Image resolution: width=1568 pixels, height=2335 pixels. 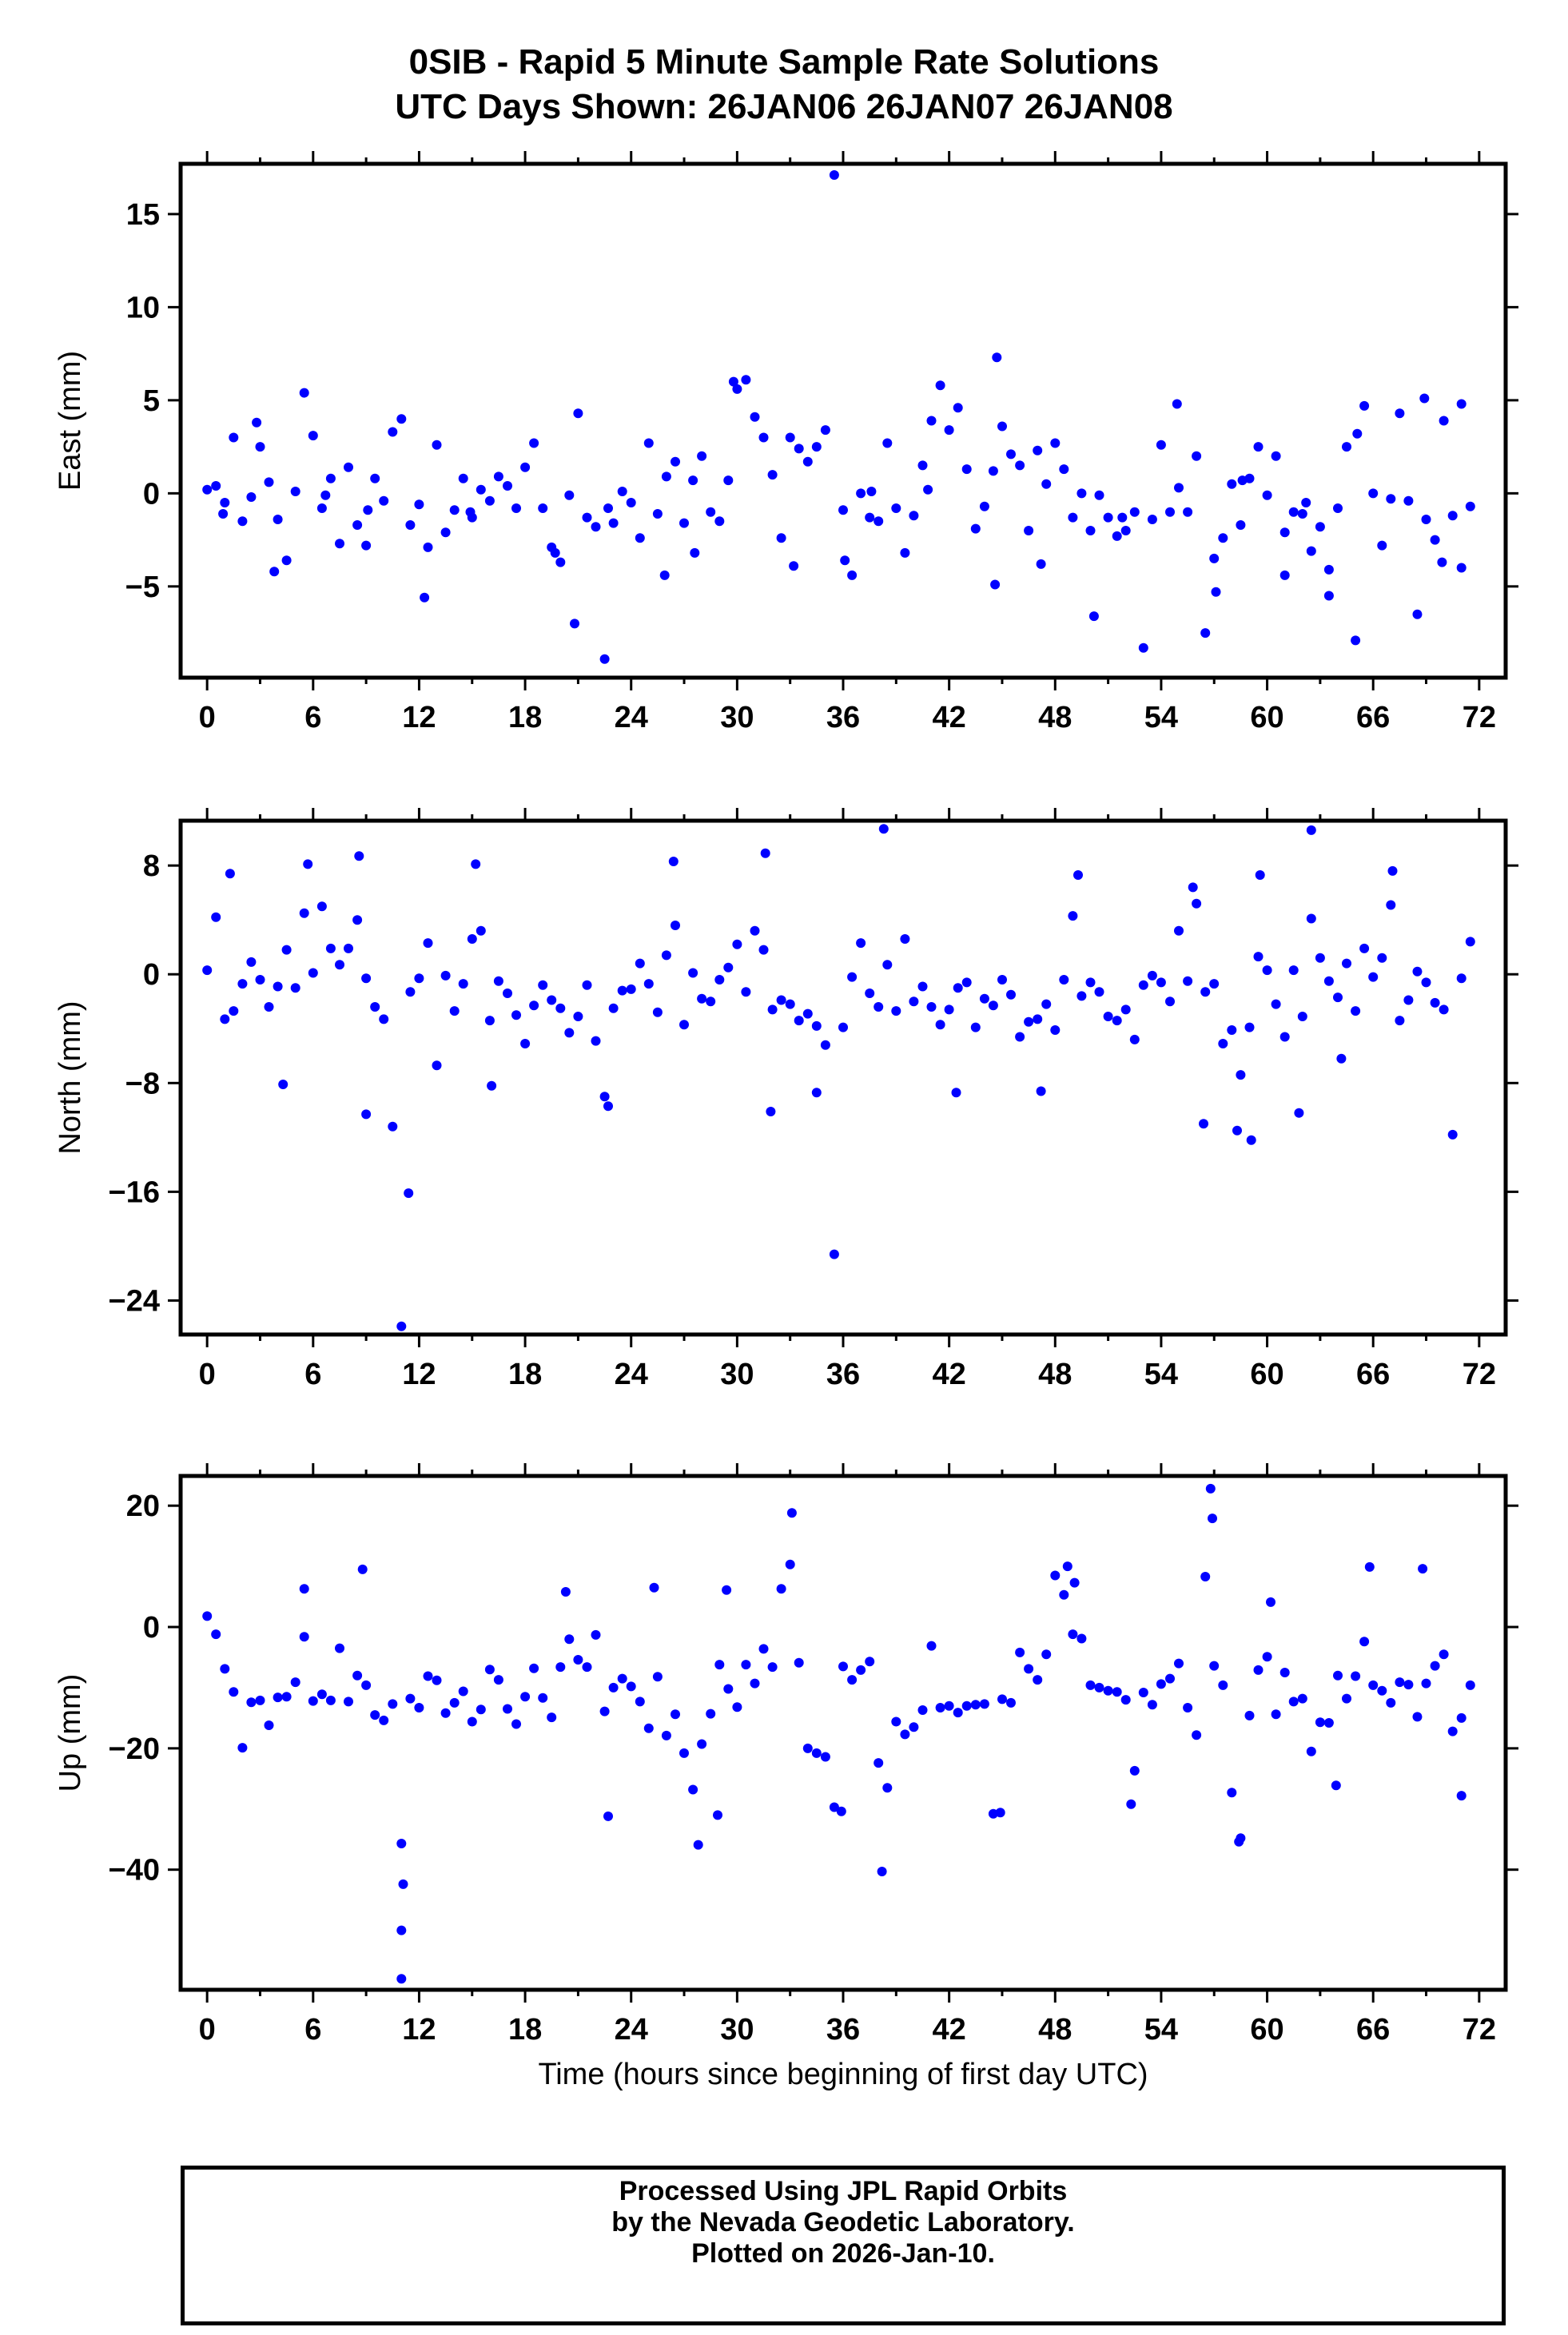 I want to click on x-tick-label: 36, so click(x=843, y=2030).